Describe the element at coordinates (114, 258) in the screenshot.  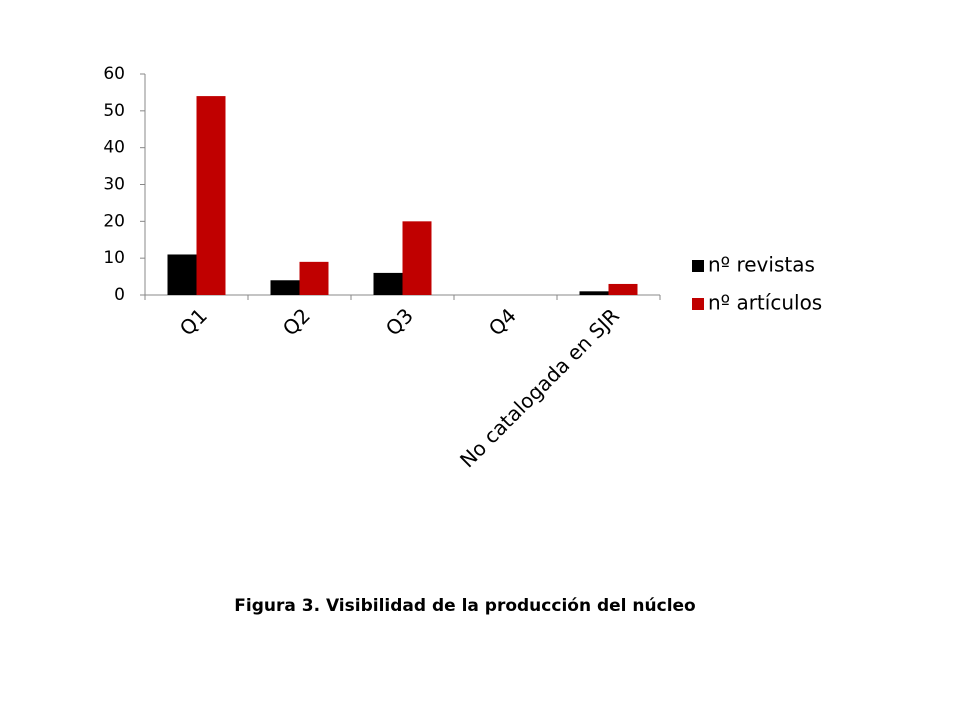
I see `y-tick-label: 10` at that location.